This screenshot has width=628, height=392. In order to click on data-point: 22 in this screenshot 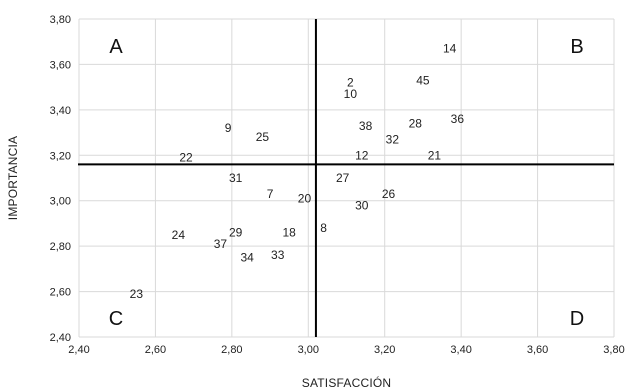, I will do `click(186, 158)`.